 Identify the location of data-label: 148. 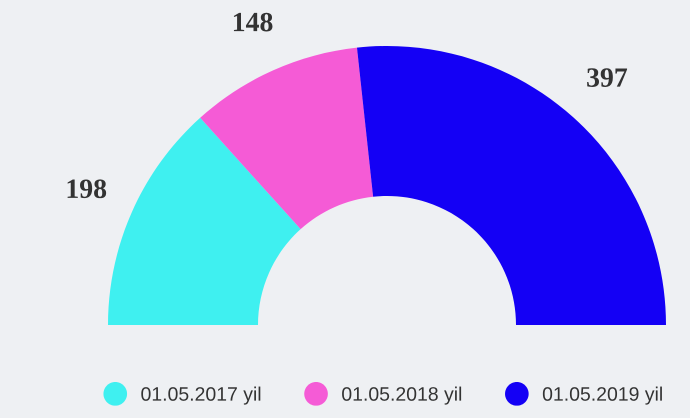
(253, 22).